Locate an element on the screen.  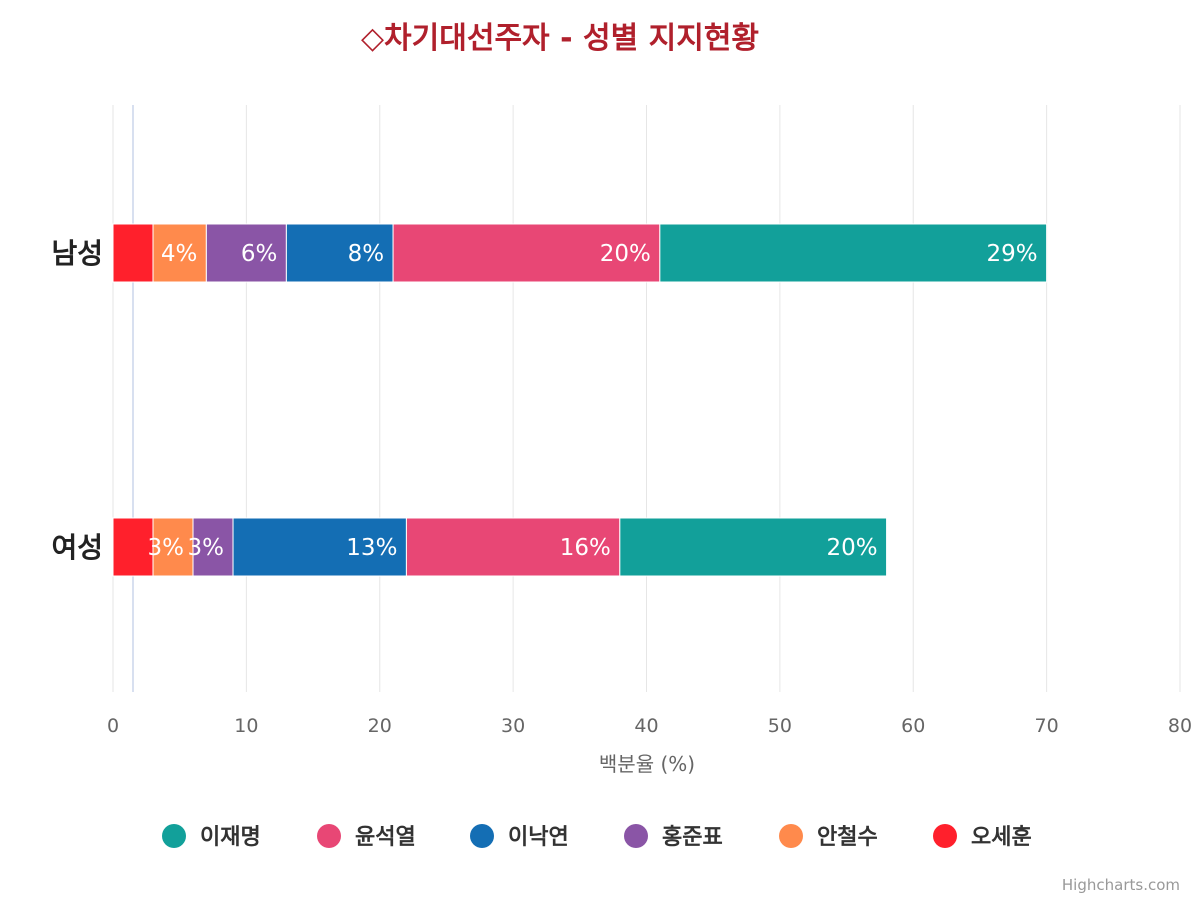
legend-item: 윤석열 is located at coordinates (366, 837).